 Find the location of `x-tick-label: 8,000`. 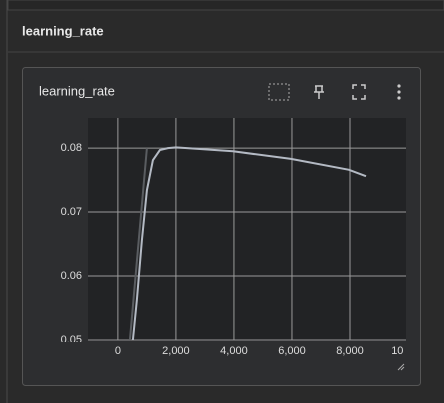

x-tick-label: 8,000 is located at coordinates (350, 351).